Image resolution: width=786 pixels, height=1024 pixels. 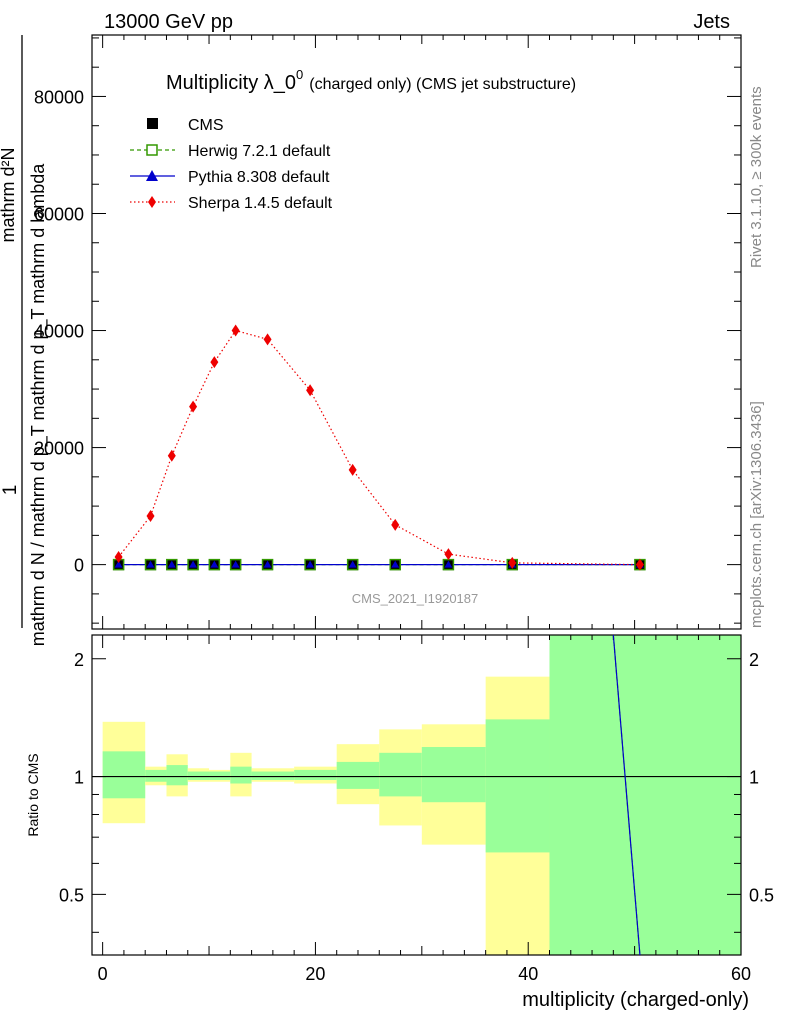 I want to click on ratio-pythia-line, so click(x=626, y=795).